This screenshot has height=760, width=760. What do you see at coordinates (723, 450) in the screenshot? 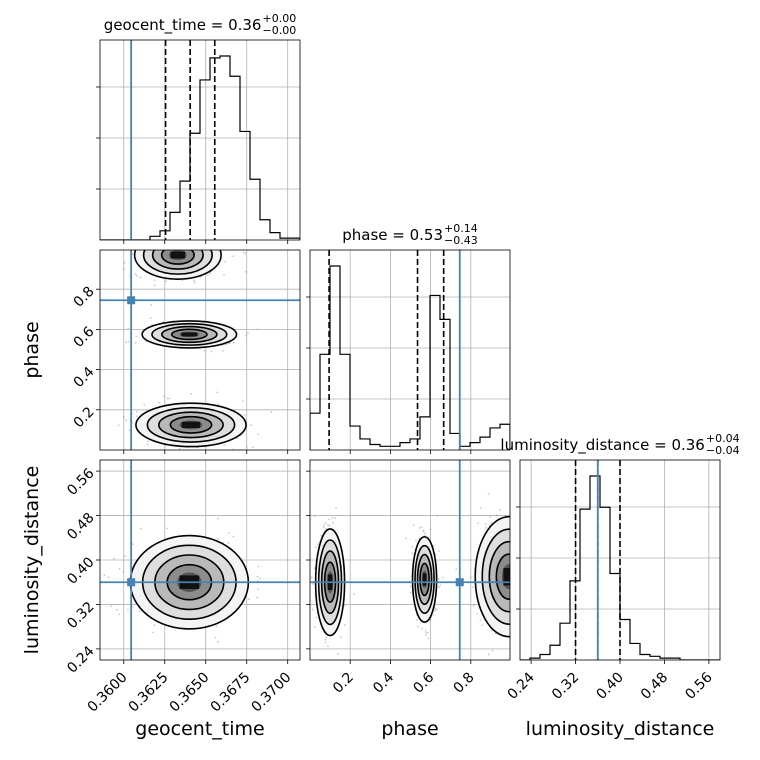
I see `title-minus: −0.04` at bounding box center [723, 450].